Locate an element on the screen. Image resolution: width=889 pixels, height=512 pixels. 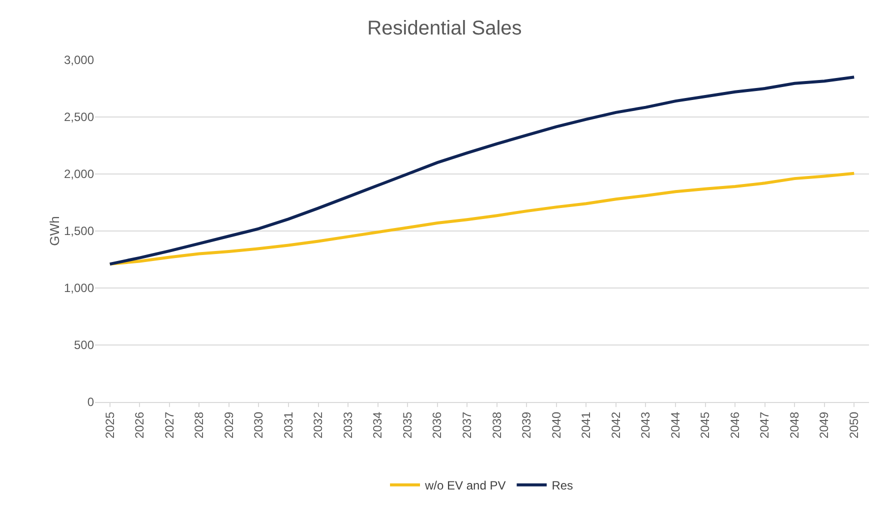
legend-label: Res is located at coordinates (563, 485).